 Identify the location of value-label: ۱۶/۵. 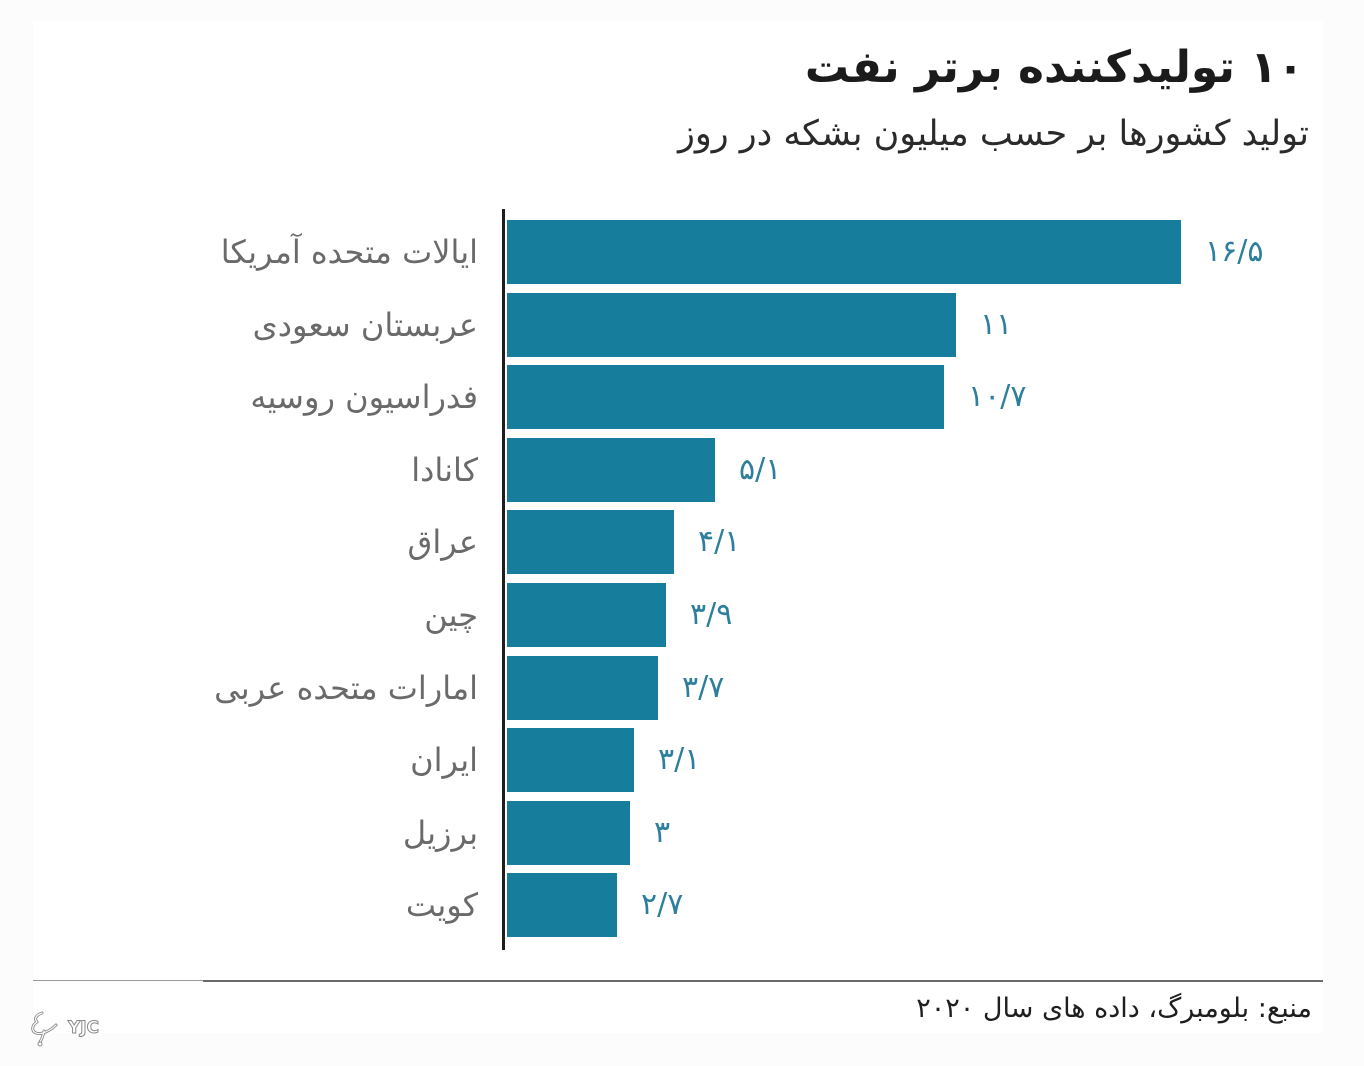
(1234, 251).